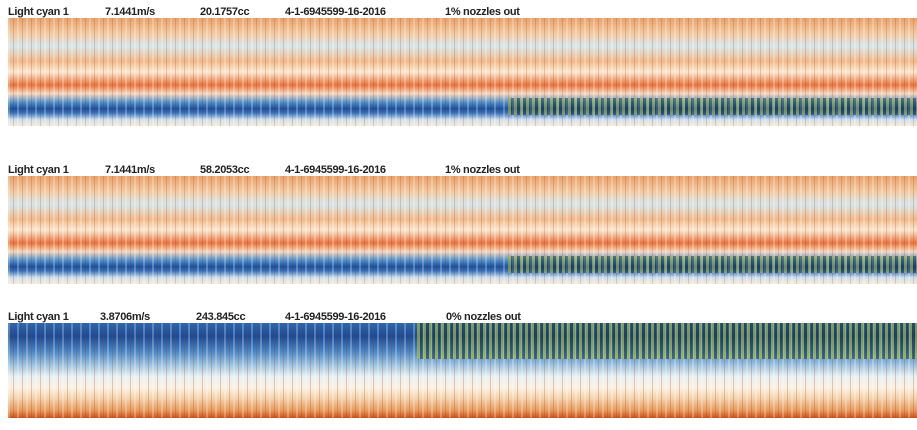  What do you see at coordinates (225, 170) in the screenshot?
I see `header-volume: 58.2053cc` at bounding box center [225, 170].